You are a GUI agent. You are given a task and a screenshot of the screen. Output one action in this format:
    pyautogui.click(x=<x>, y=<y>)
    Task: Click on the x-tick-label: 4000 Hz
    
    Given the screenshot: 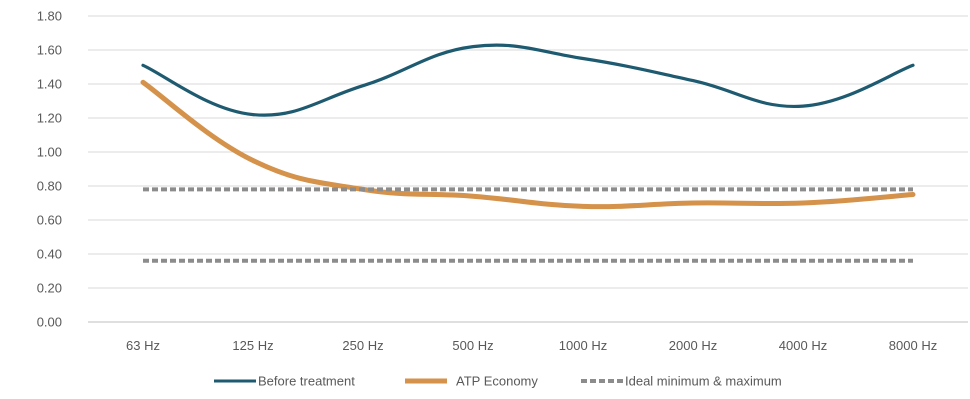 What is the action you would take?
    pyautogui.click(x=803, y=345)
    